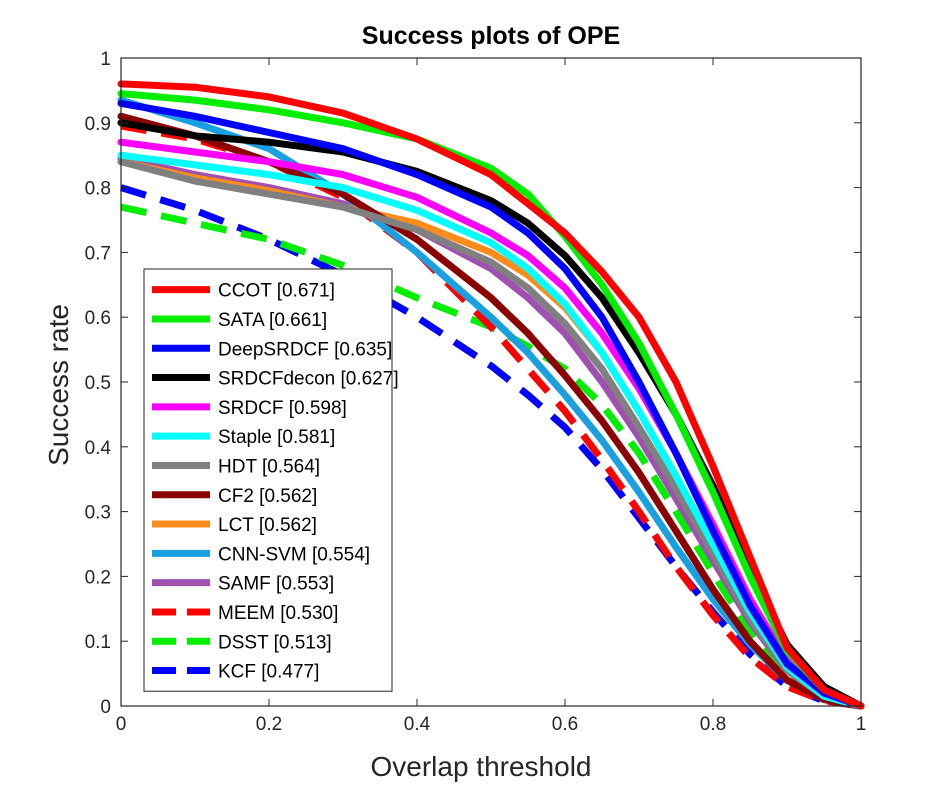  I want to click on legend-label: CCOT [0.671], so click(276, 291).